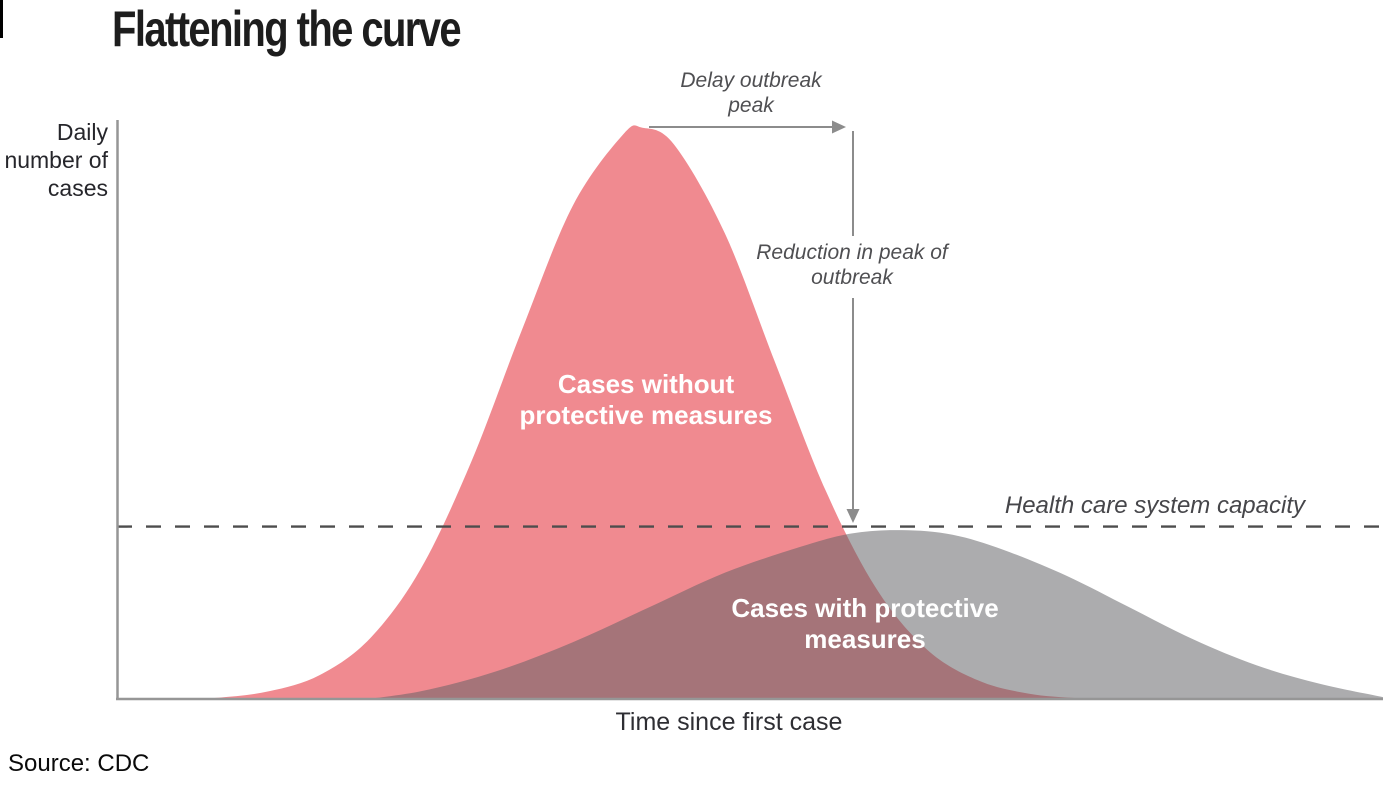 This screenshot has height=786, width=1400. Describe the element at coordinates (1, 19) in the screenshot. I see `edge-artifact` at that location.